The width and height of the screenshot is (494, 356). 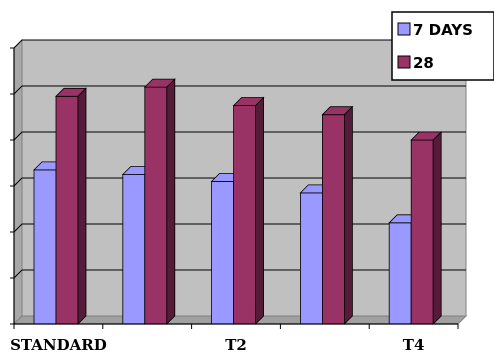 I want to click on x-tick-label: STANDARD, so click(x=58, y=345).